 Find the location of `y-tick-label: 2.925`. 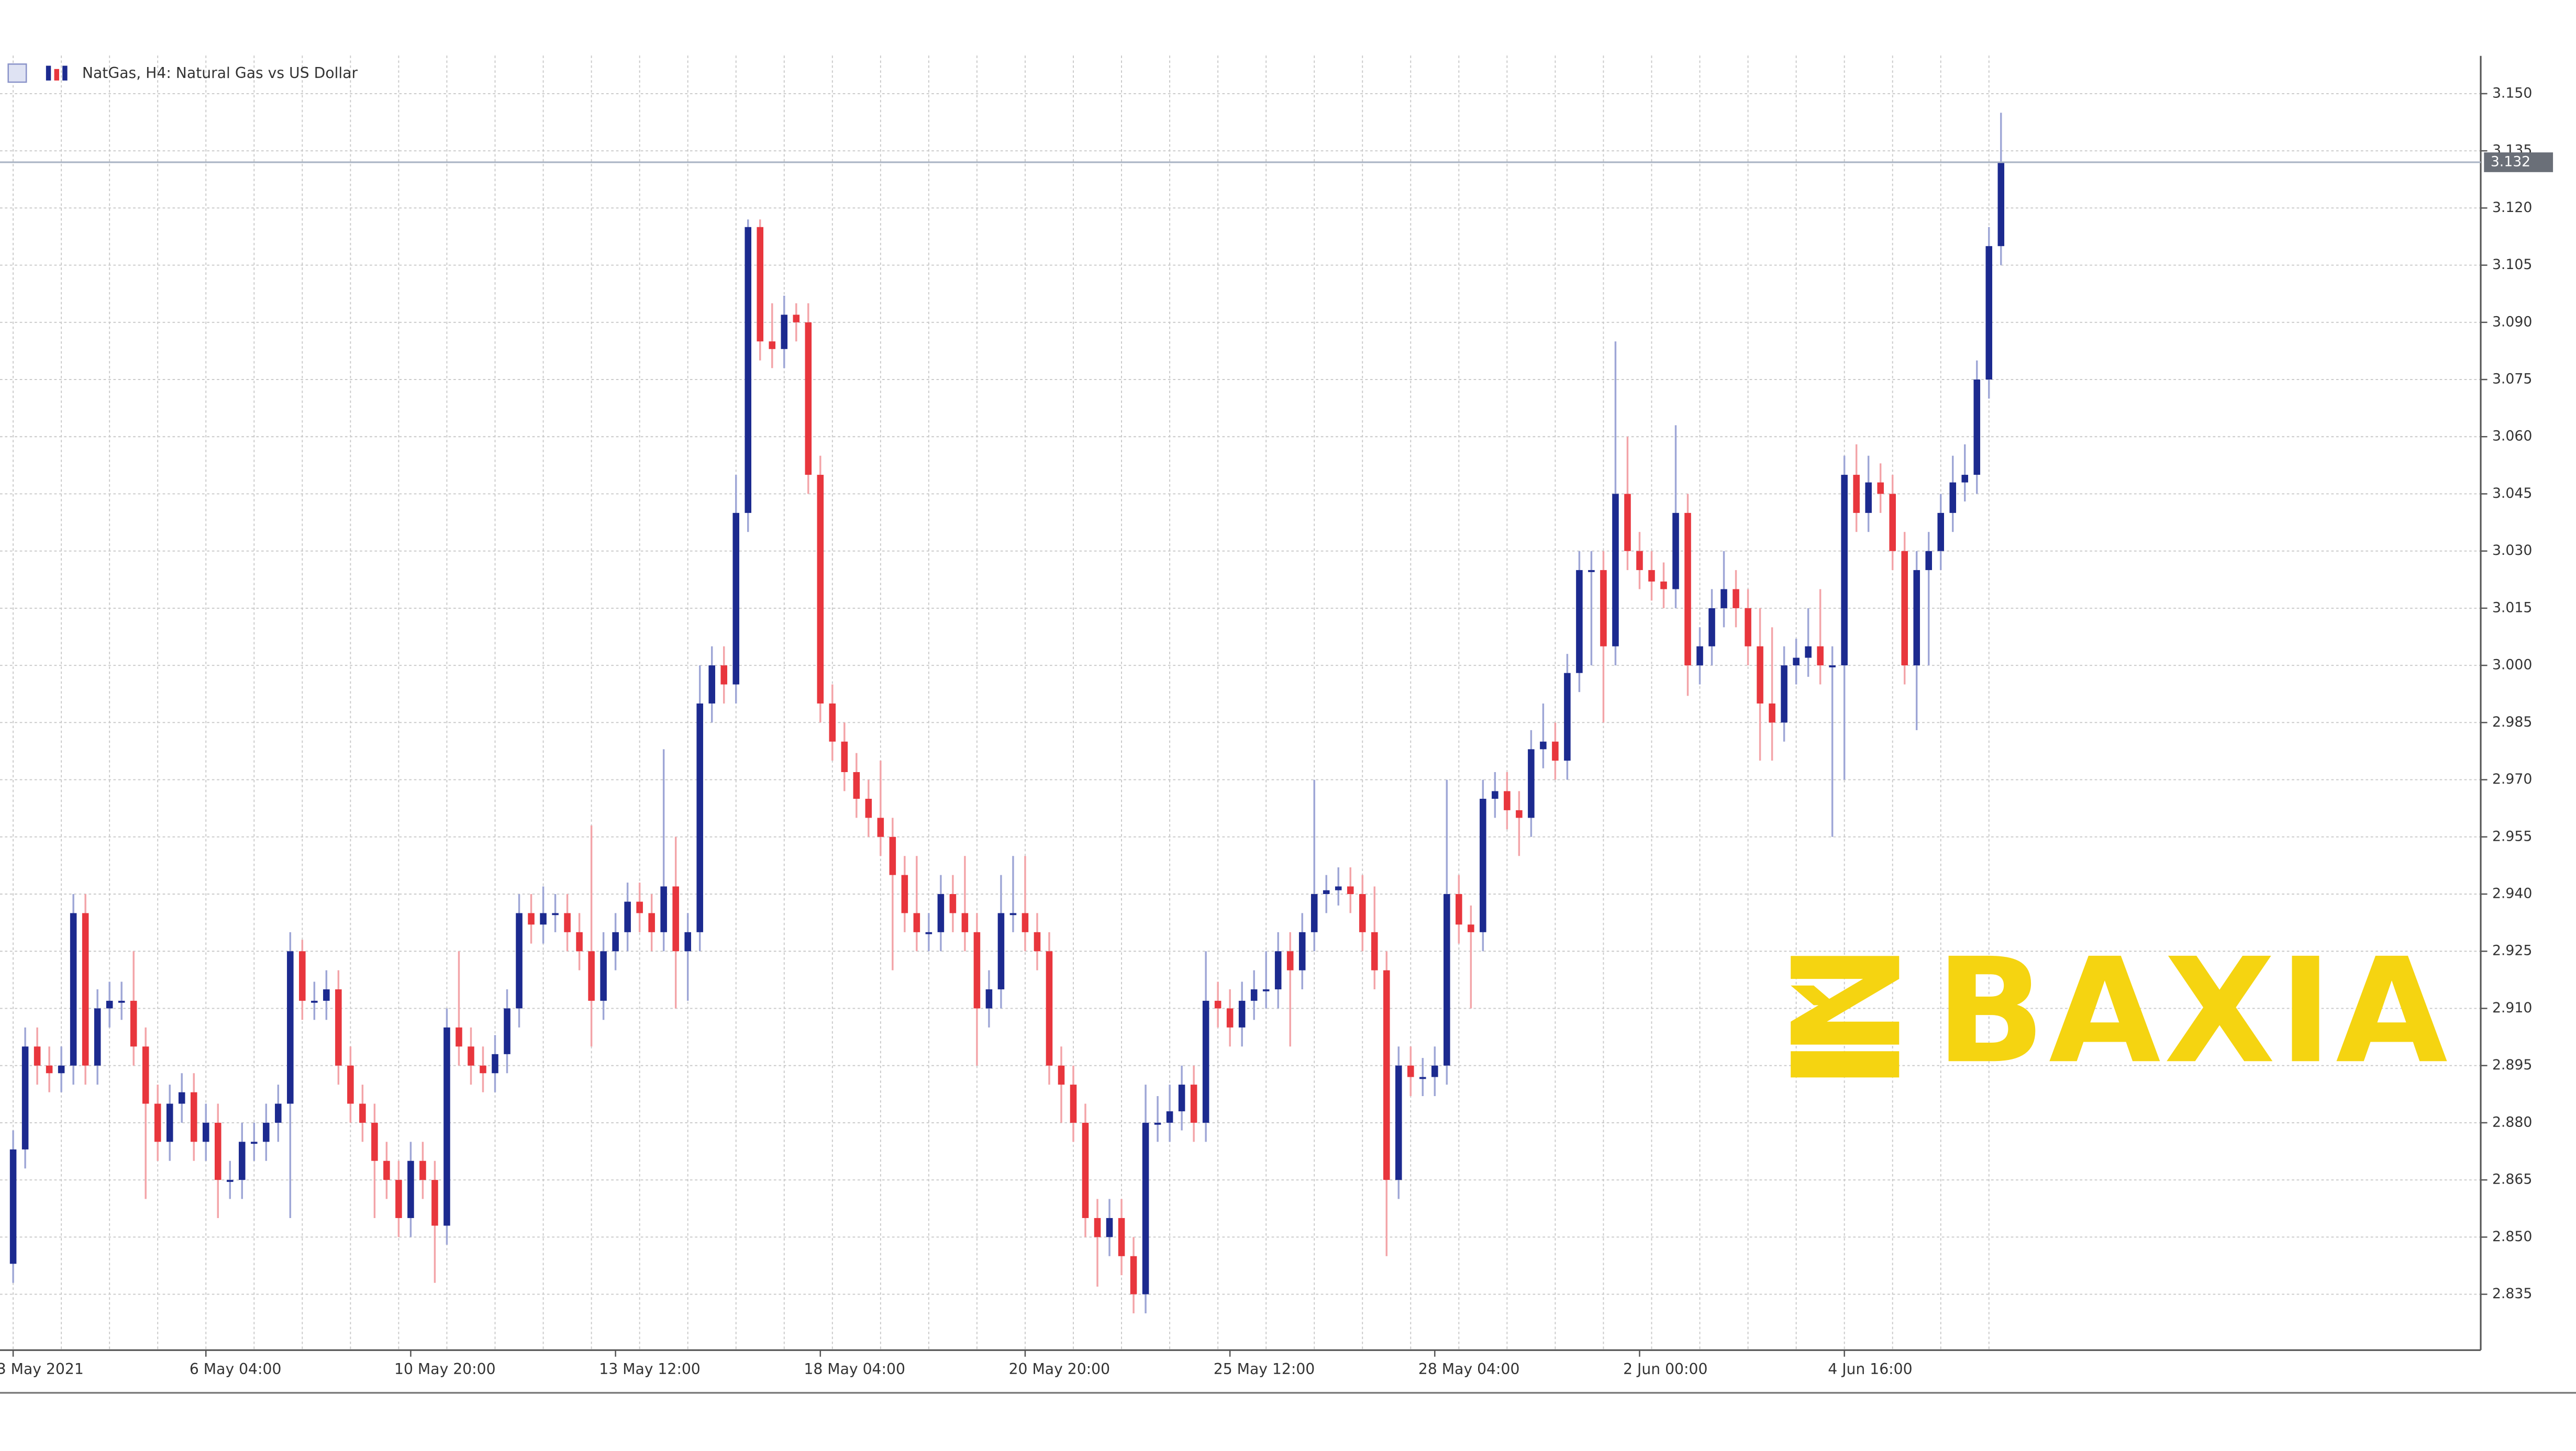

y-tick-label: 2.925 is located at coordinates (2512, 951).